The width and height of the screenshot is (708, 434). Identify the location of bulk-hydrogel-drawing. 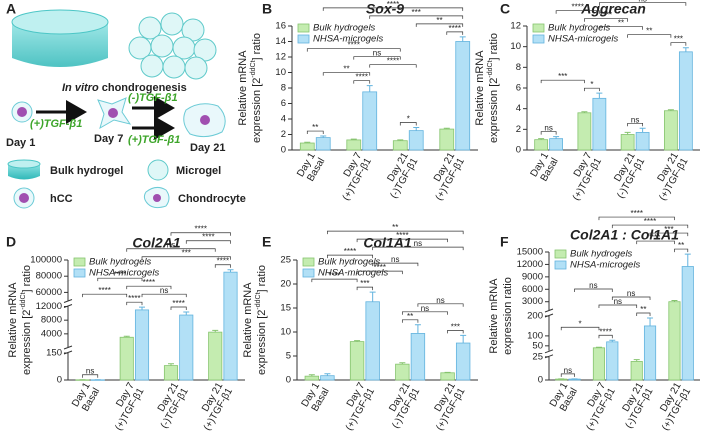
(60, 44).